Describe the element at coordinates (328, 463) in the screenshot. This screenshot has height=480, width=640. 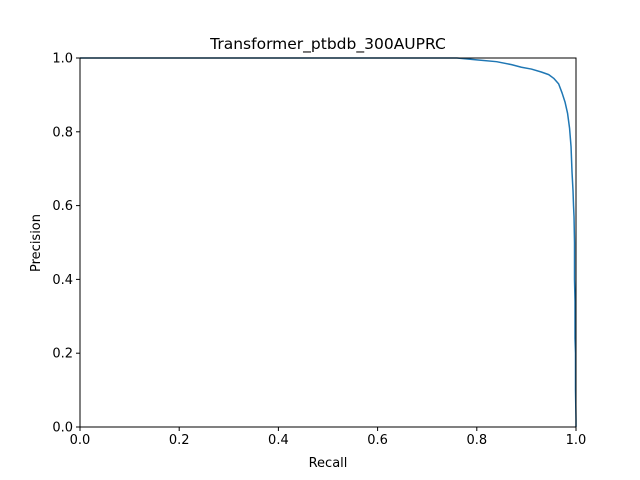
I see `x-axis-label: Recall` at that location.